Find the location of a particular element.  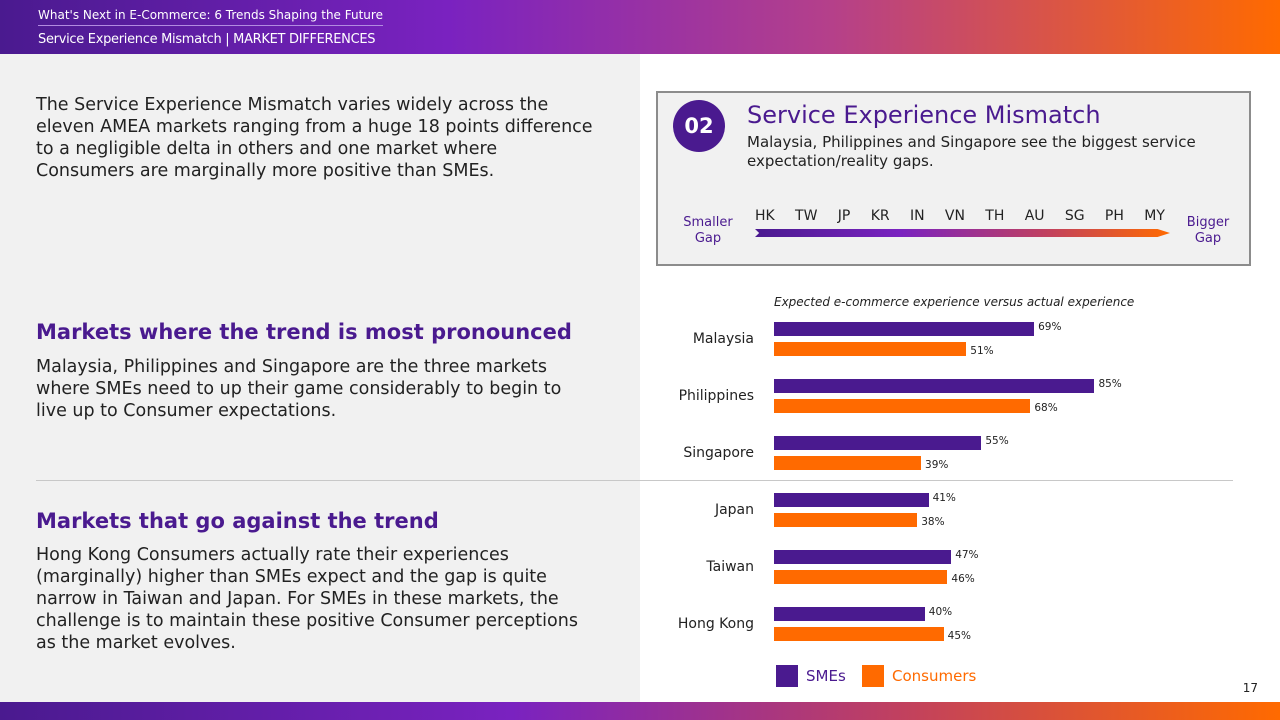

trend-number-badge: 02 is located at coordinates (699, 126).